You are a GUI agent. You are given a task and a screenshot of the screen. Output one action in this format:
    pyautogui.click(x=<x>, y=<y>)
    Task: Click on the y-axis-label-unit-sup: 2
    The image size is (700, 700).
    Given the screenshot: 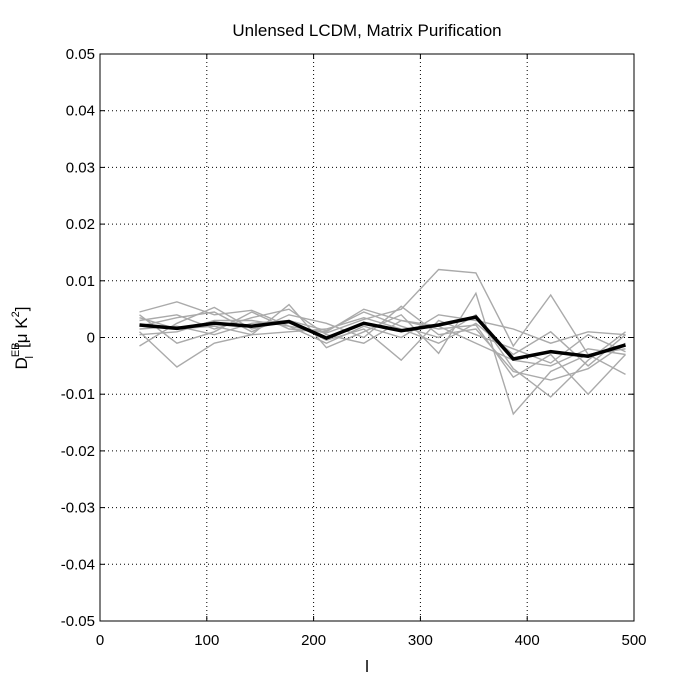 What is the action you would take?
    pyautogui.click(x=16, y=314)
    